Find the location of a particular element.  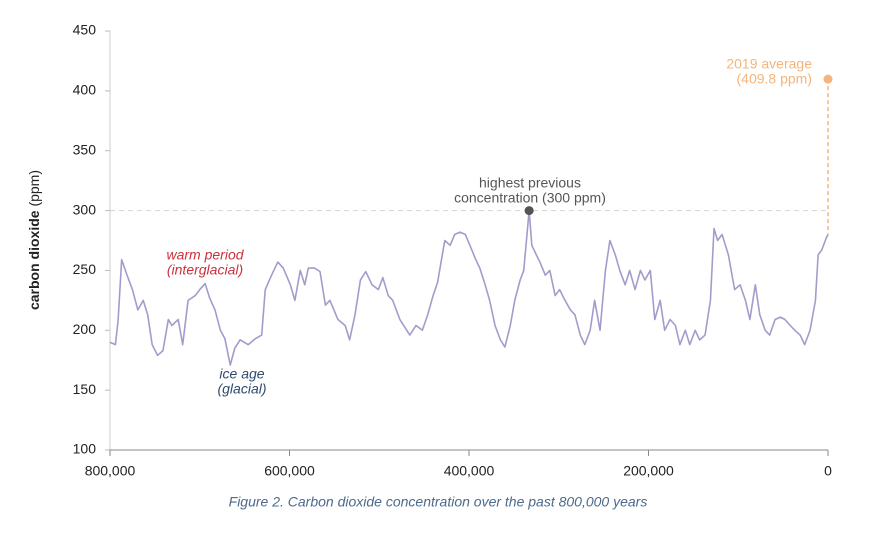

y-tick-label: 250 is located at coordinates (85, 269).